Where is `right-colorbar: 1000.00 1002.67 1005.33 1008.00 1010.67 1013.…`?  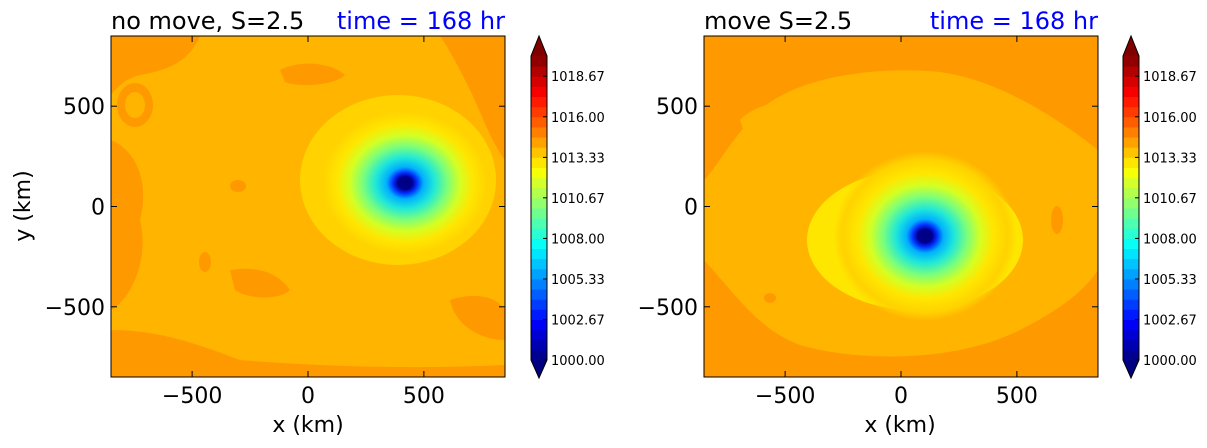 right-colorbar: 1000.00 1002.67 1005.33 1008.00 1010.67 1013.… is located at coordinates (1159, 207).